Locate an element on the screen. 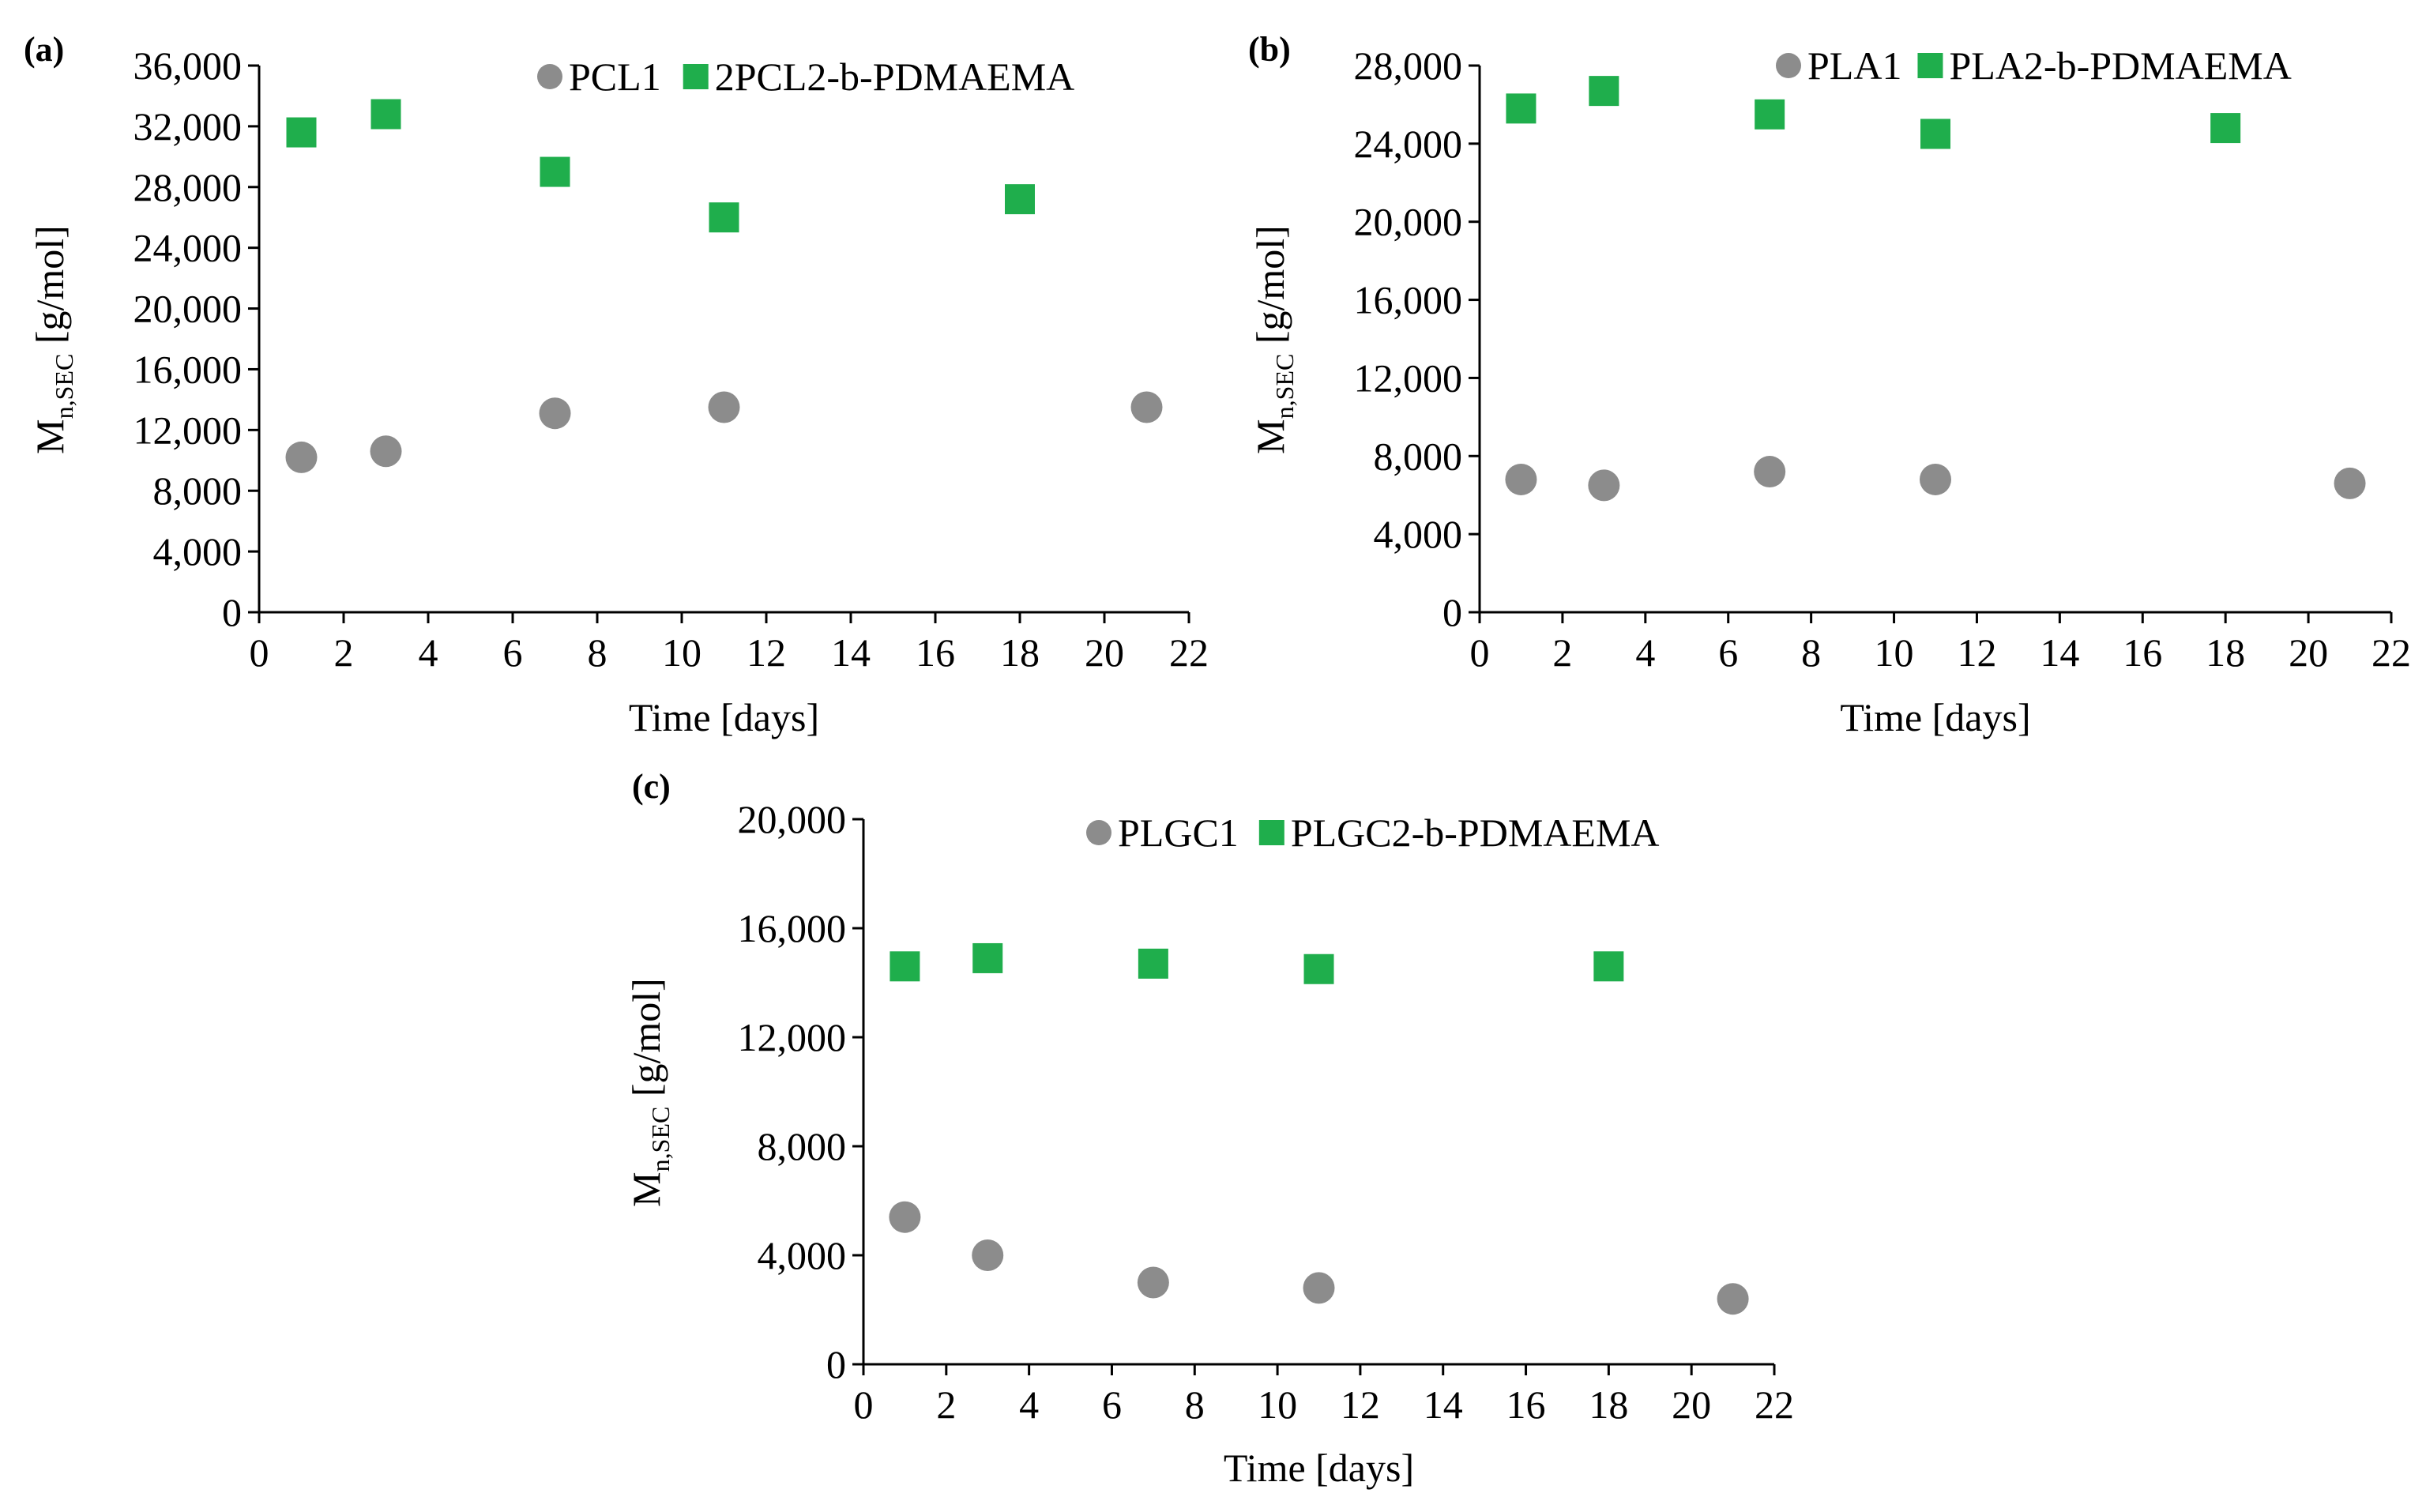 The width and height of the screenshot is (2426, 1512). legend-marker-pla2-b-pdmaema is located at coordinates (1930, 65).